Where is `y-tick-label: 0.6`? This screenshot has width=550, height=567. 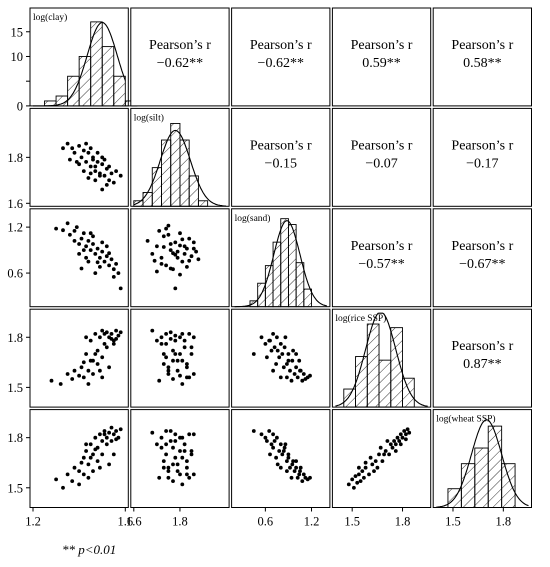
y-tick-label: 0.6 is located at coordinates (15, 274).